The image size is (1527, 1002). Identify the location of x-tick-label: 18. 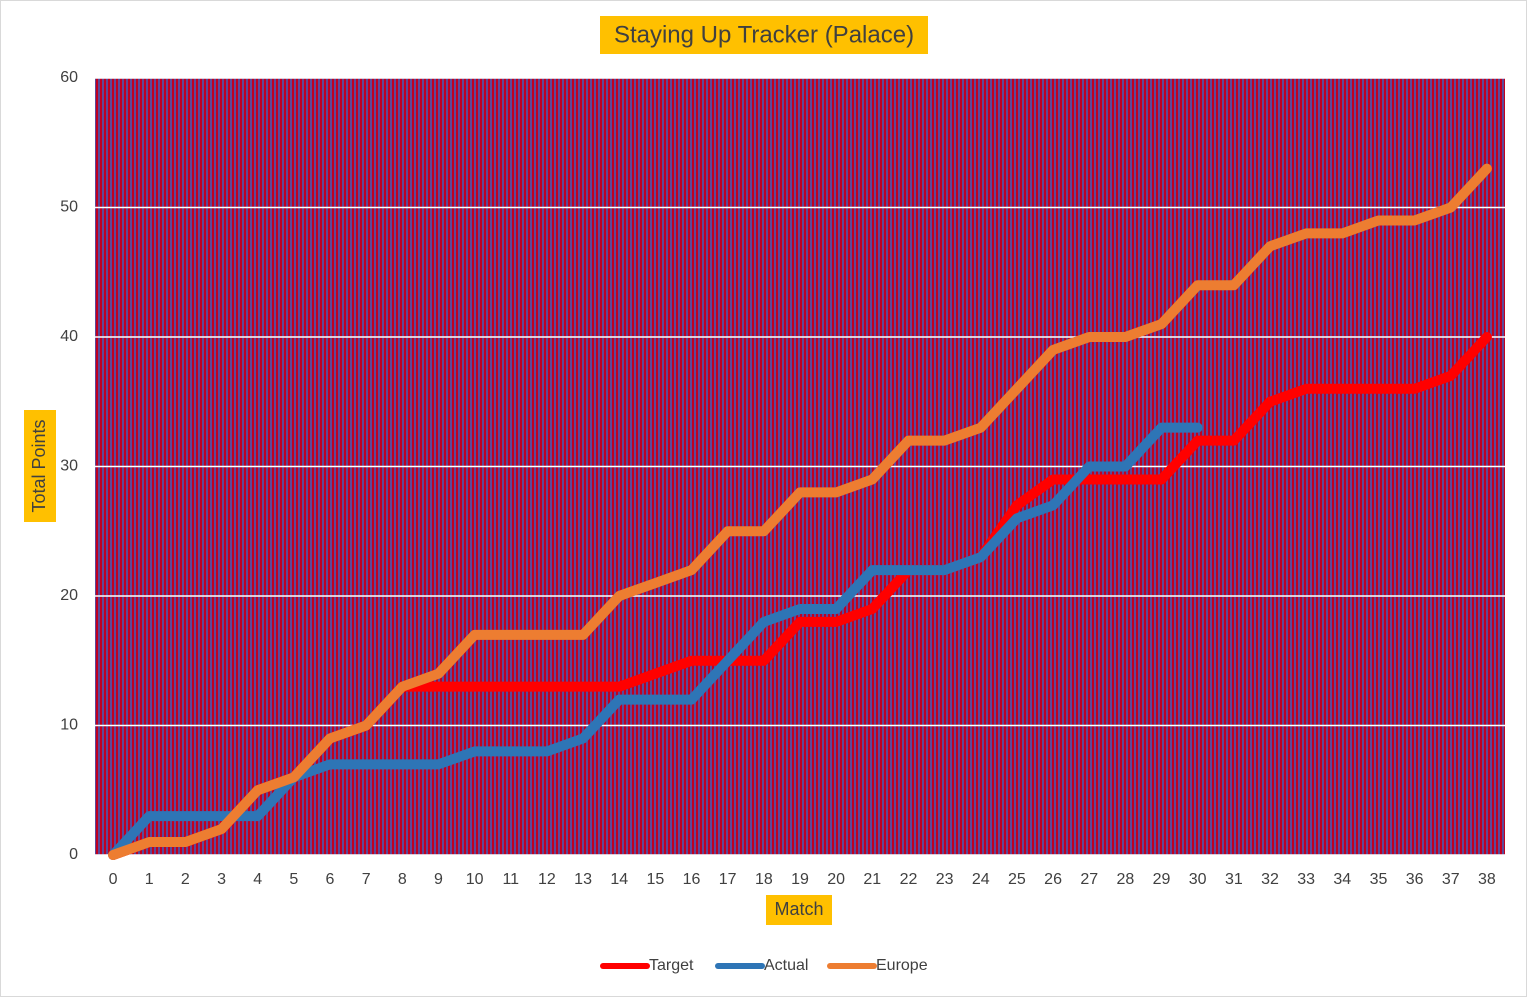
(764, 879).